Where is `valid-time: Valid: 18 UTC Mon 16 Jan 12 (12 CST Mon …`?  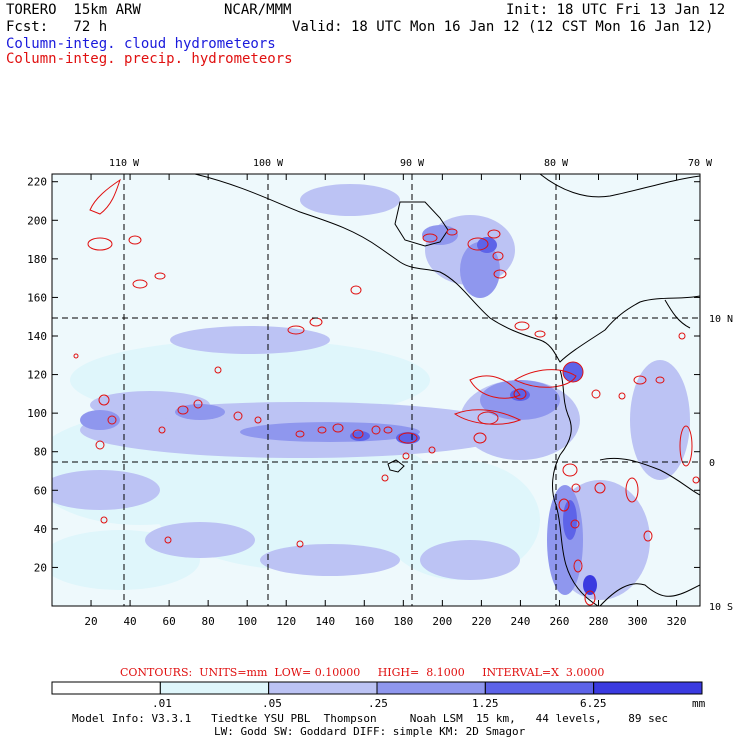 valid-time: Valid: 18 UTC Mon 16 Jan 12 (12 CST Mon … is located at coordinates (503, 27).